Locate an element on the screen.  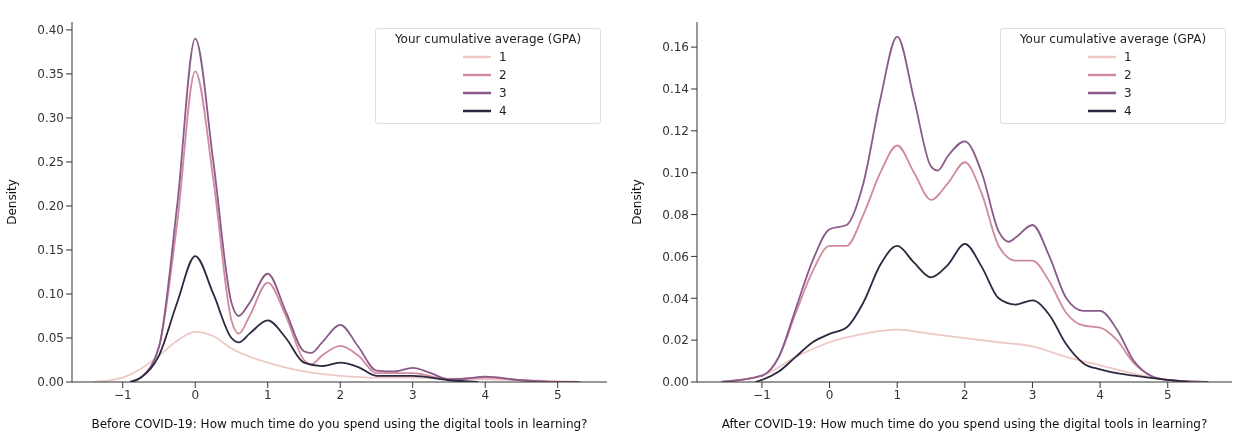
y-tick-label: 0.20 is located at coordinates (50, 206).